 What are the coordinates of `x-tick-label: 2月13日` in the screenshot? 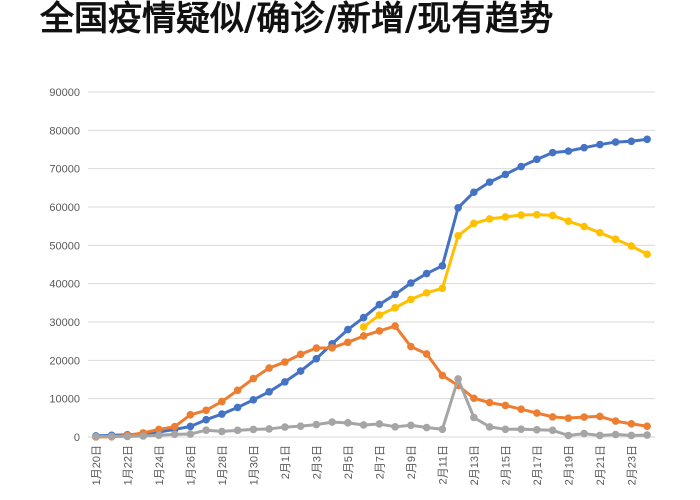 It's located at (475, 465).